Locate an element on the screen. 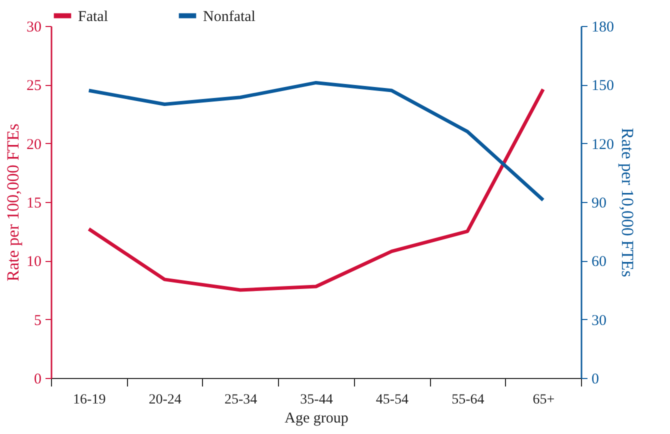 The width and height of the screenshot is (670, 434). y2-tick-label: 180 is located at coordinates (603, 28).